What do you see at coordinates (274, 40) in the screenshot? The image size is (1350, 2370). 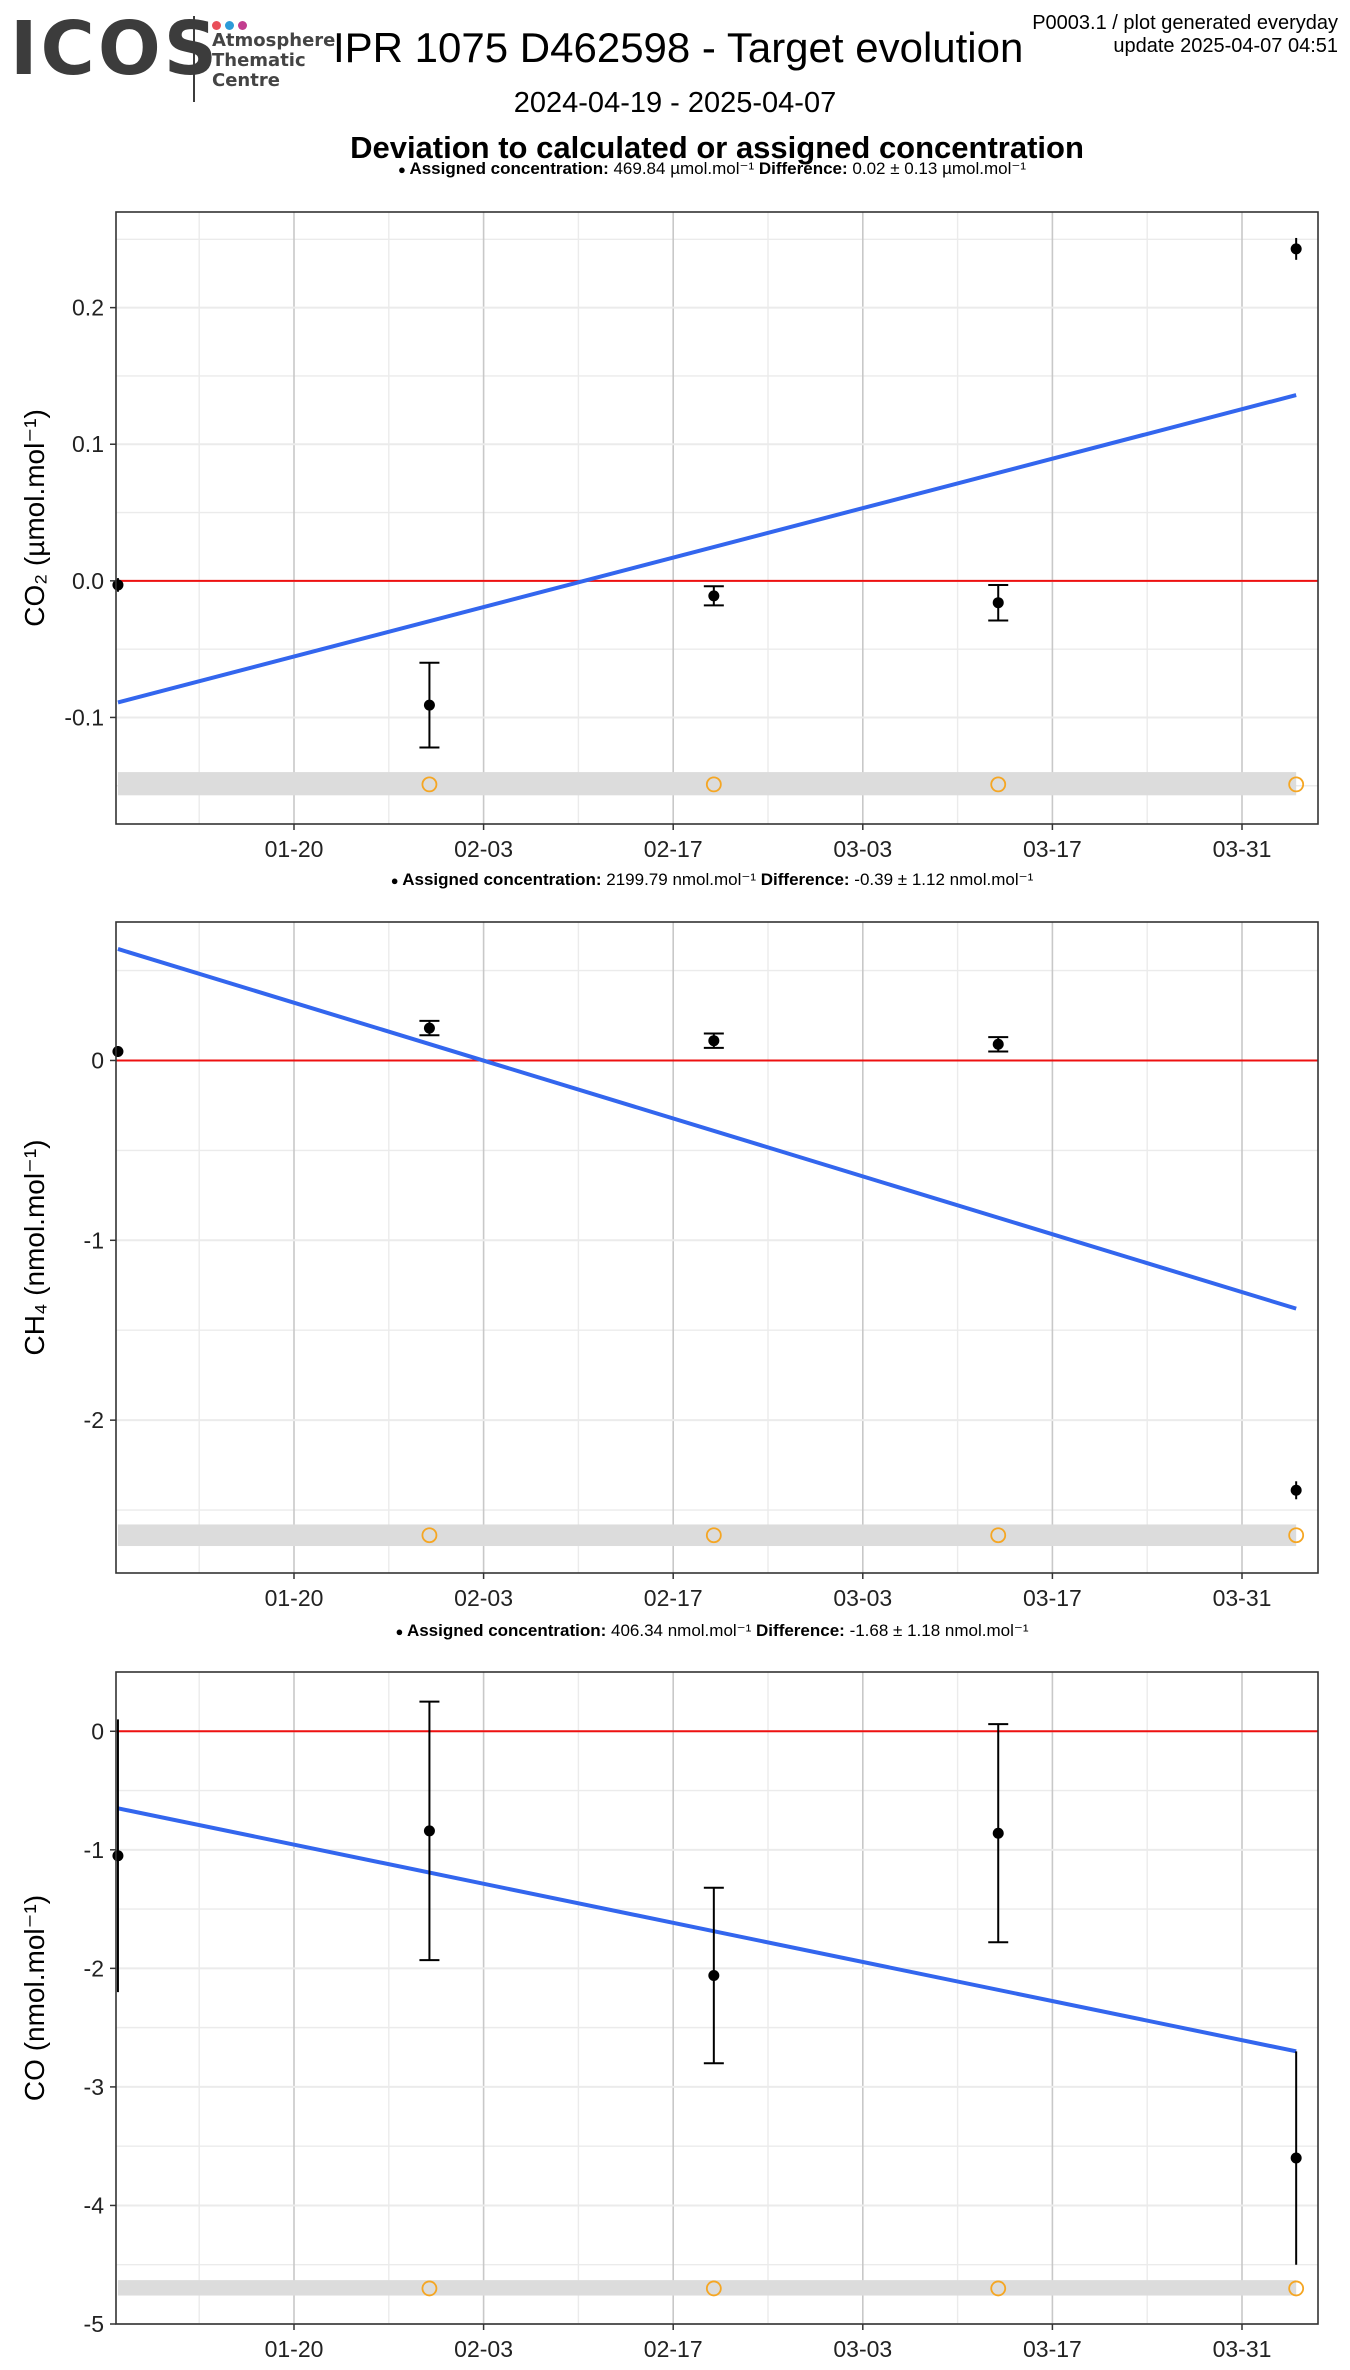 I see `logo-subtitle-line: Atmosphere` at bounding box center [274, 40].